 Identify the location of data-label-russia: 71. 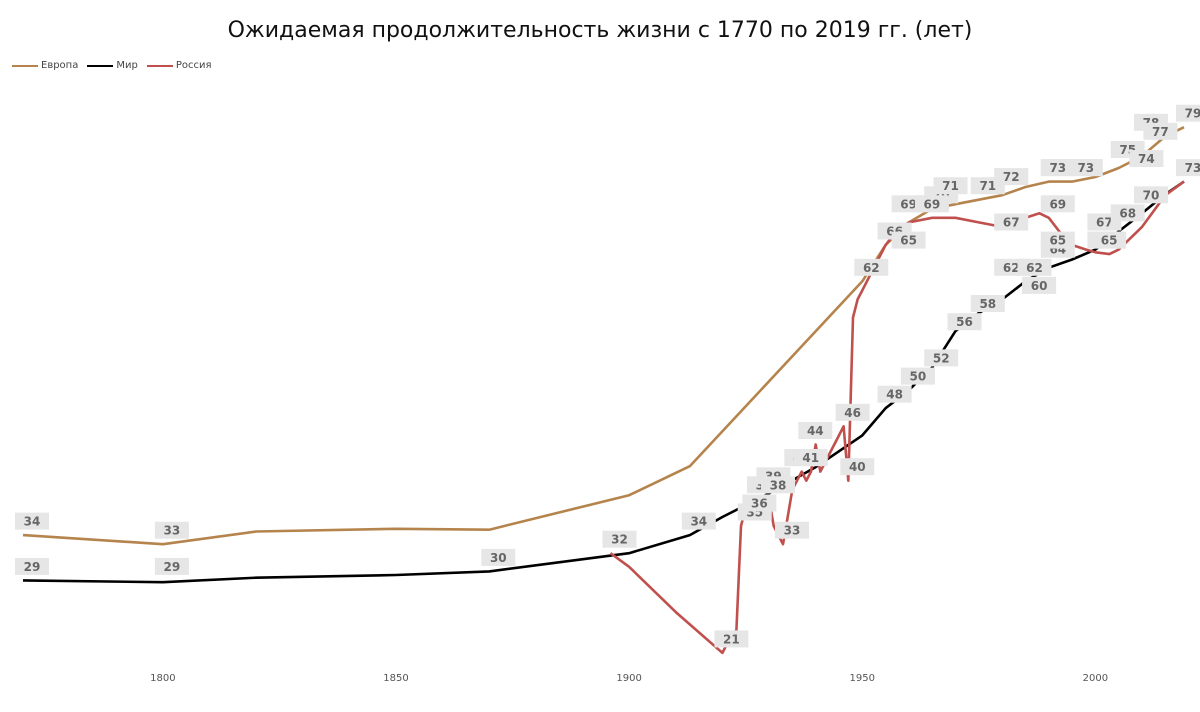
(950, 186).